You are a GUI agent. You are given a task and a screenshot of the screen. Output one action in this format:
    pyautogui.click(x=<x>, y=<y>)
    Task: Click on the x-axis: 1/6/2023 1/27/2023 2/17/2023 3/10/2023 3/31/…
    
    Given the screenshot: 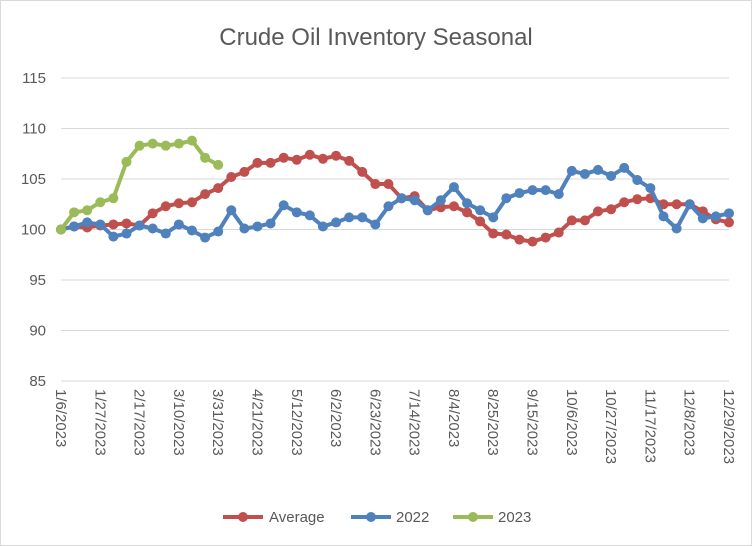 What is the action you would take?
    pyautogui.click(x=394, y=426)
    